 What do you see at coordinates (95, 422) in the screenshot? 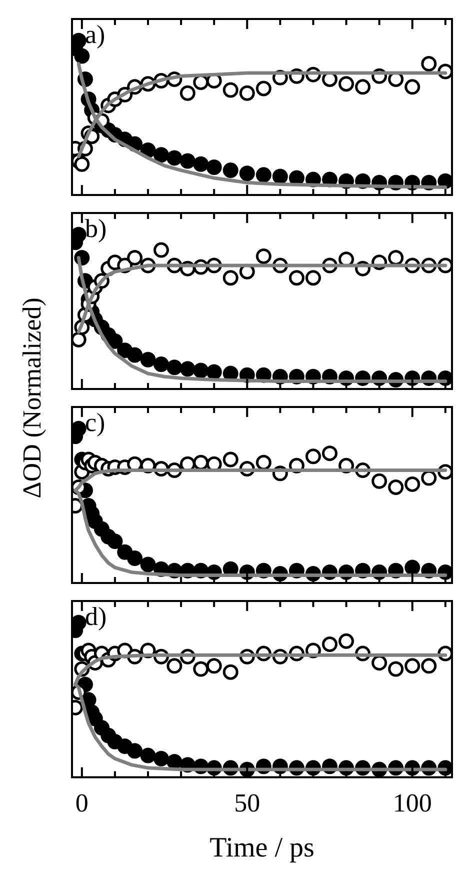
I see `annotation: c)` at bounding box center [95, 422].